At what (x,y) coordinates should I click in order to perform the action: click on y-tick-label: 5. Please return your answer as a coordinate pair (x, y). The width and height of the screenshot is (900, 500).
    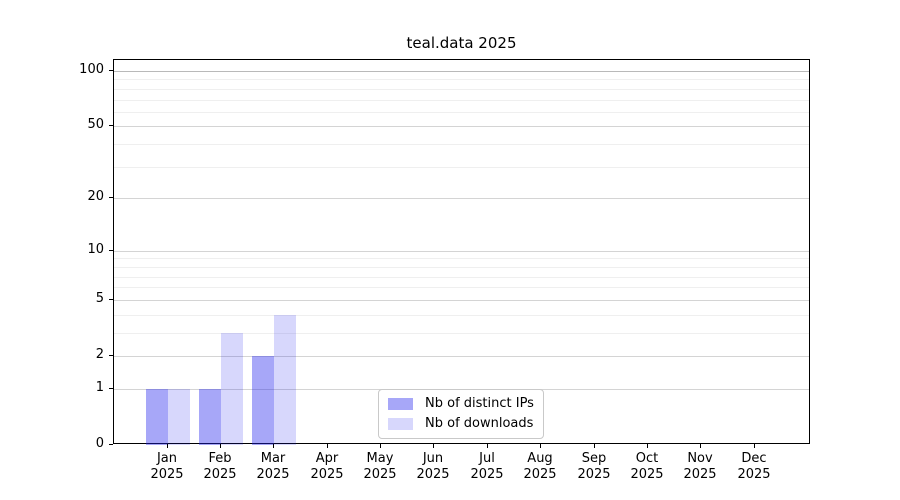
    Looking at the image, I should click on (99, 298).